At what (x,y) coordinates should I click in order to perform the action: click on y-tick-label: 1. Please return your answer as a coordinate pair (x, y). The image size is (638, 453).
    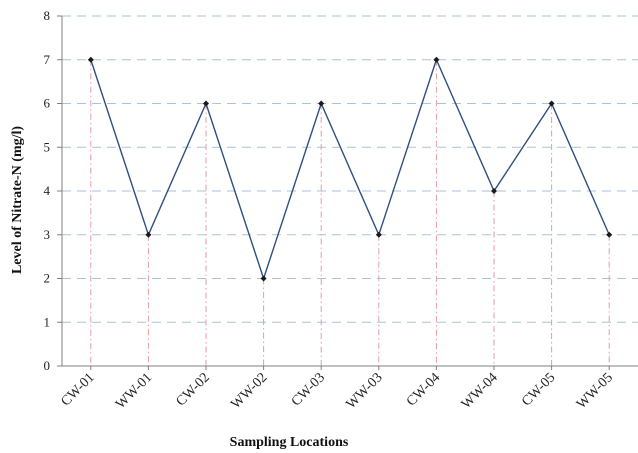
    Looking at the image, I should click on (47, 321).